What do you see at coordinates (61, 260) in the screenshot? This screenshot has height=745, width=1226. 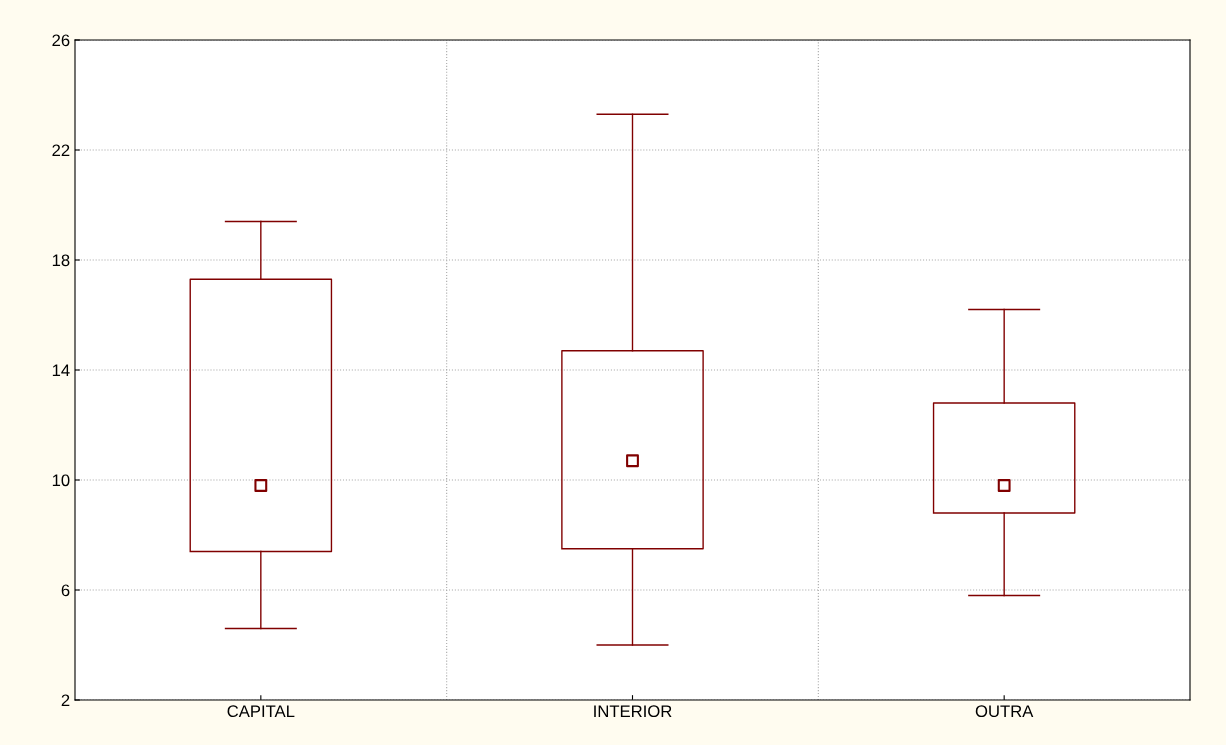 I see `y-tick-label: 18` at bounding box center [61, 260].